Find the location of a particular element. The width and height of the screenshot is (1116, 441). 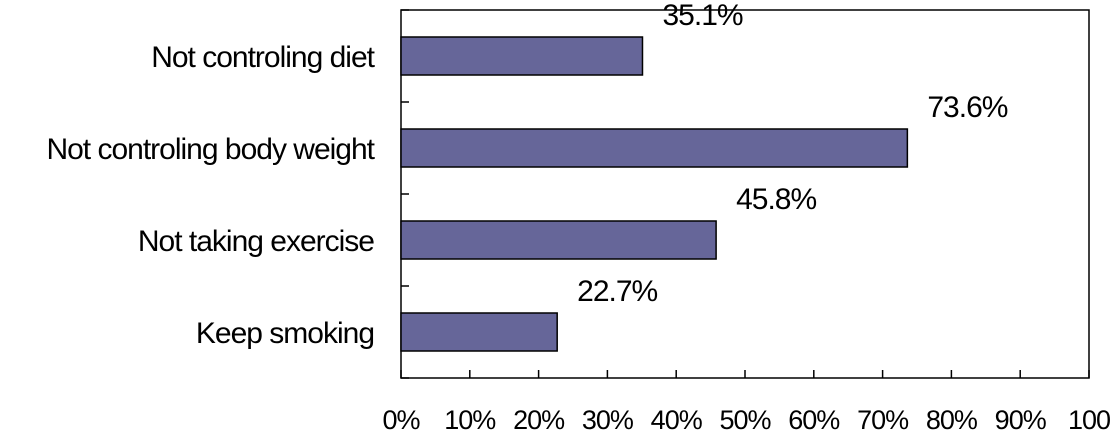

x-tick-label: 40% is located at coordinates (677, 420).